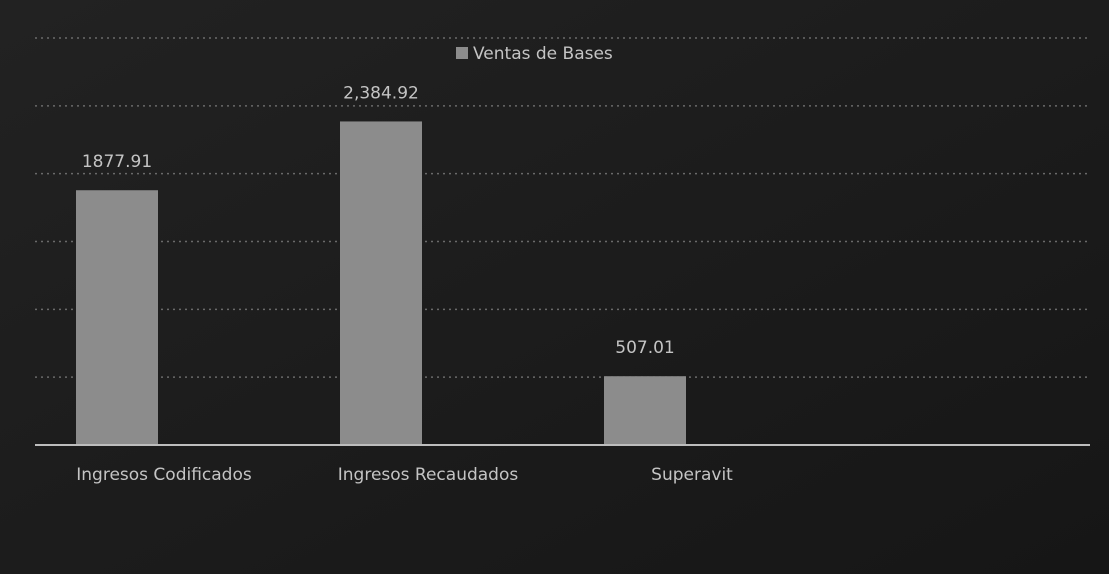 The image size is (1109, 574). Describe the element at coordinates (381, 93) in the screenshot. I see `data-label: 2,384.92` at that location.